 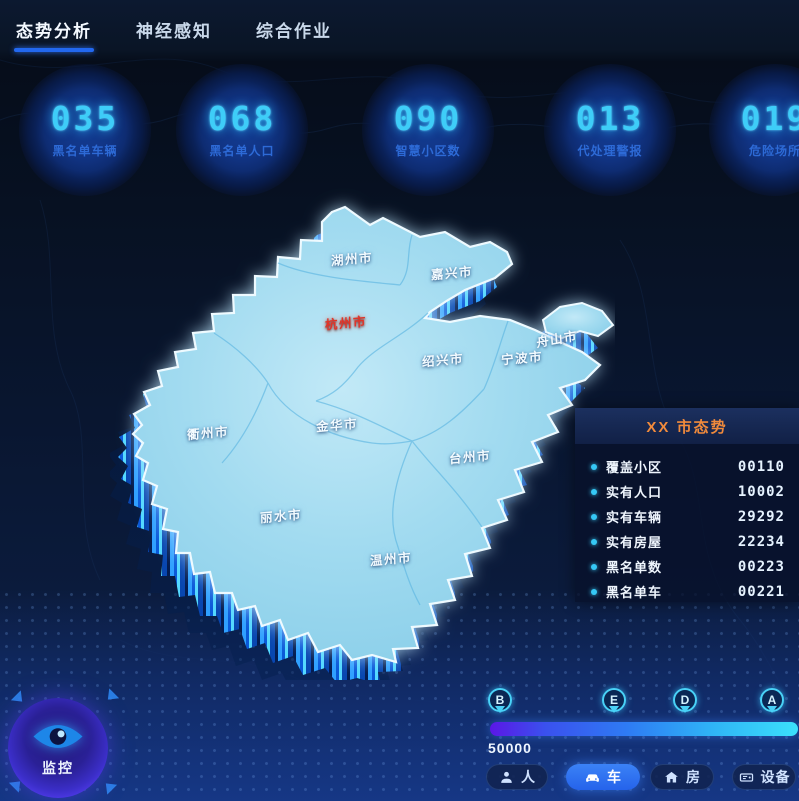 I want to click on row-label: 实有车辆, so click(x=634, y=517).